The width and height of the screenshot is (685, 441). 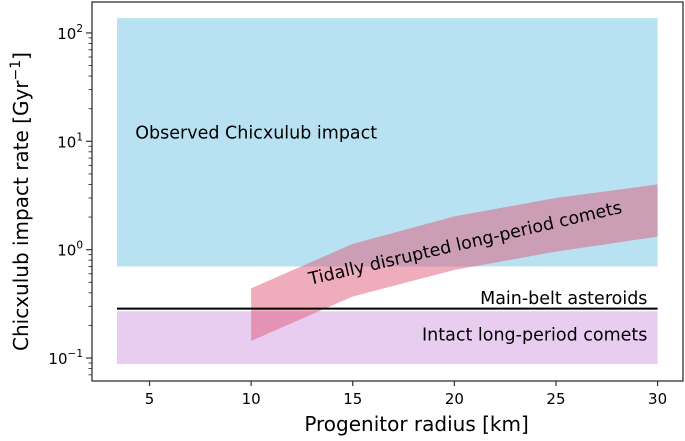 I want to click on annotation-intact-long-period-comets: Intact long-period comets, so click(x=534, y=336).